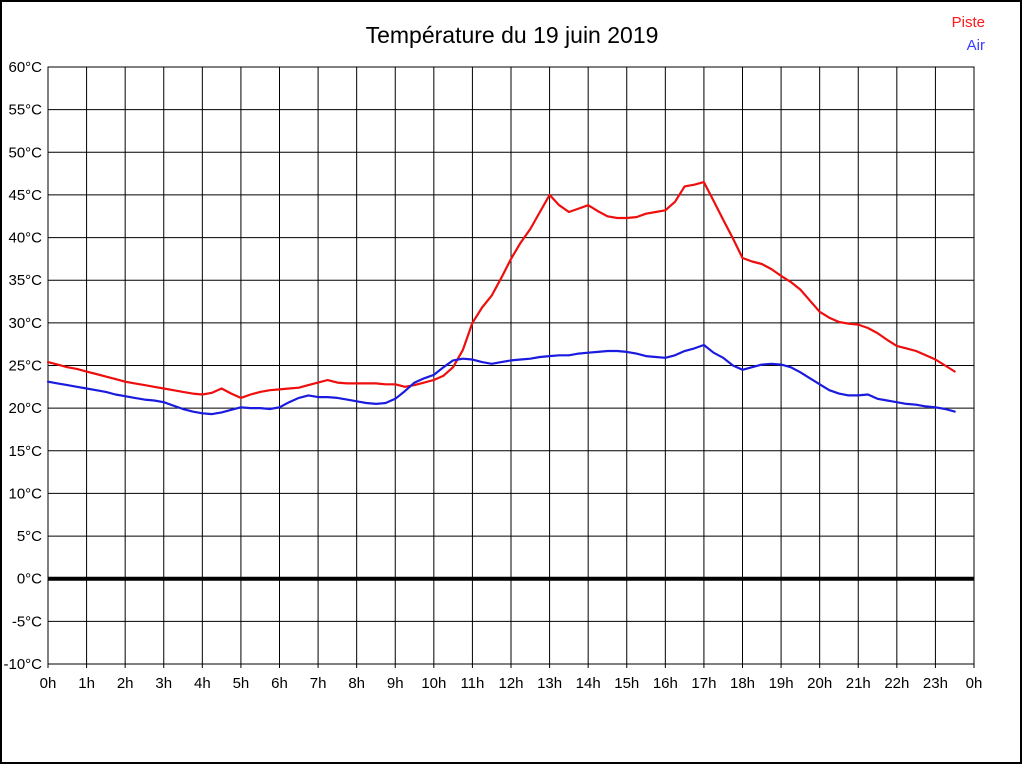 This screenshot has width=1024, height=768. I want to click on x-tick-label: 7h, so click(318, 683).